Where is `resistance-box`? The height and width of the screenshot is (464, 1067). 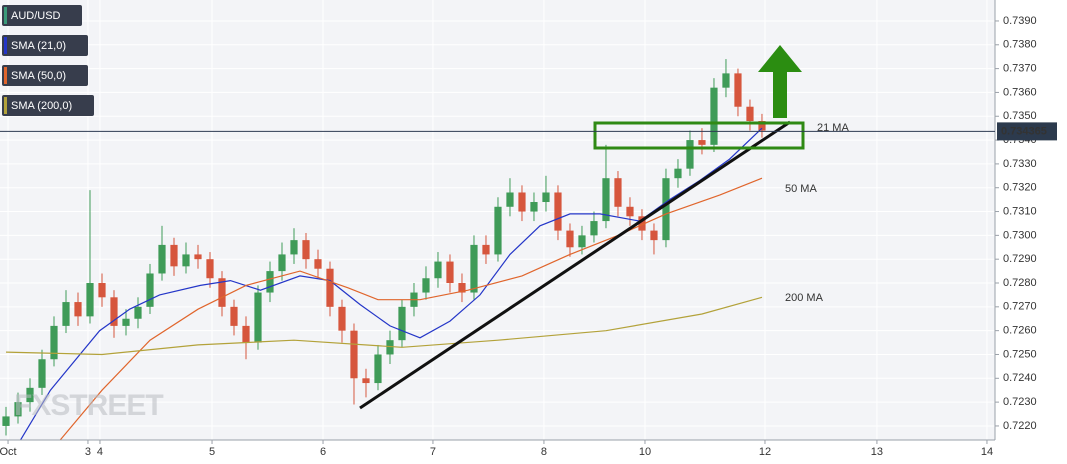 resistance-box is located at coordinates (699, 135).